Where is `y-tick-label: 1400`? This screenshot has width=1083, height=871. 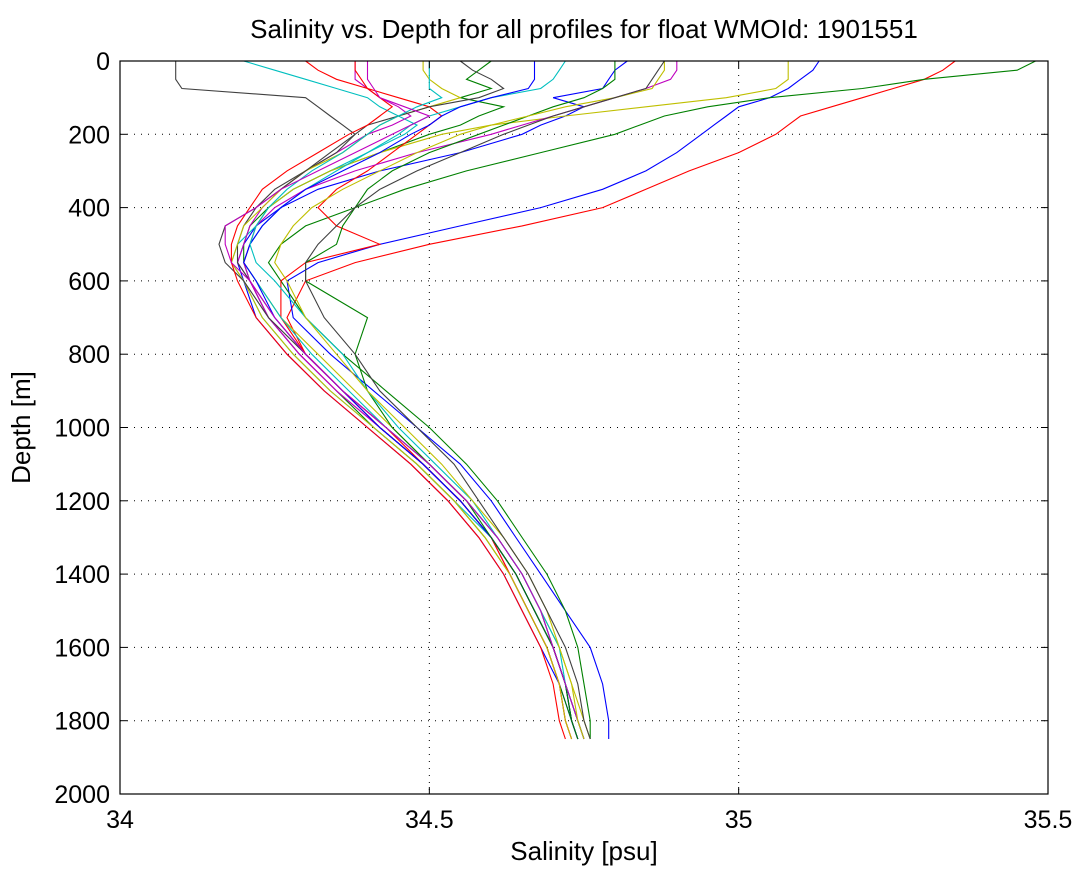 y-tick-label: 1400 is located at coordinates (82, 575).